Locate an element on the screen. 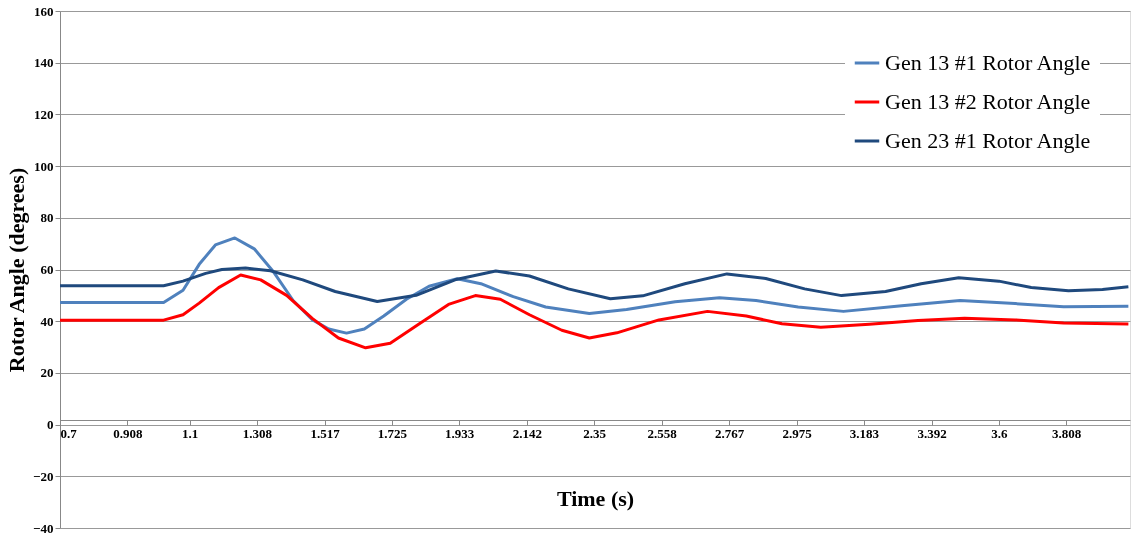 The image size is (1141, 546). x-tick-label: 2.975 is located at coordinates (797, 433).